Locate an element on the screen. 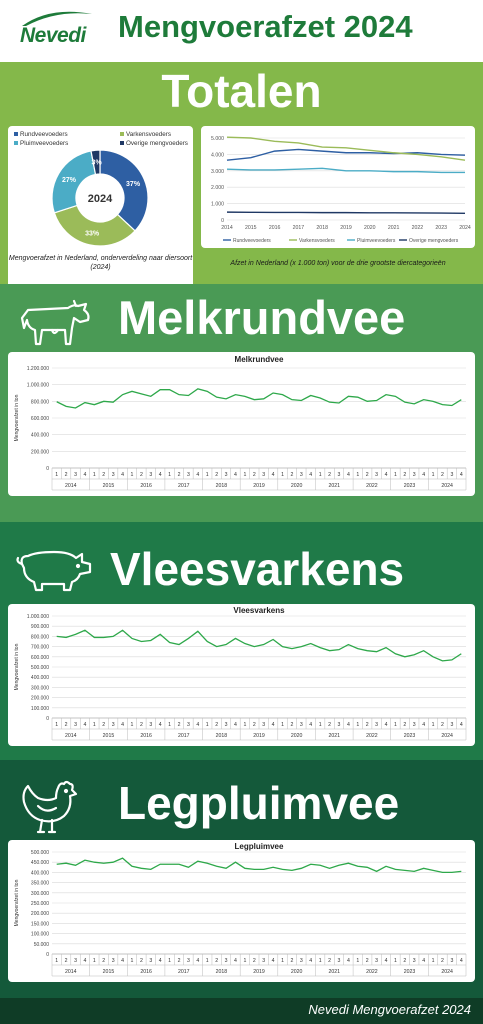  section-title-legpluimvee: Legpluimvee is located at coordinates (259, 803).